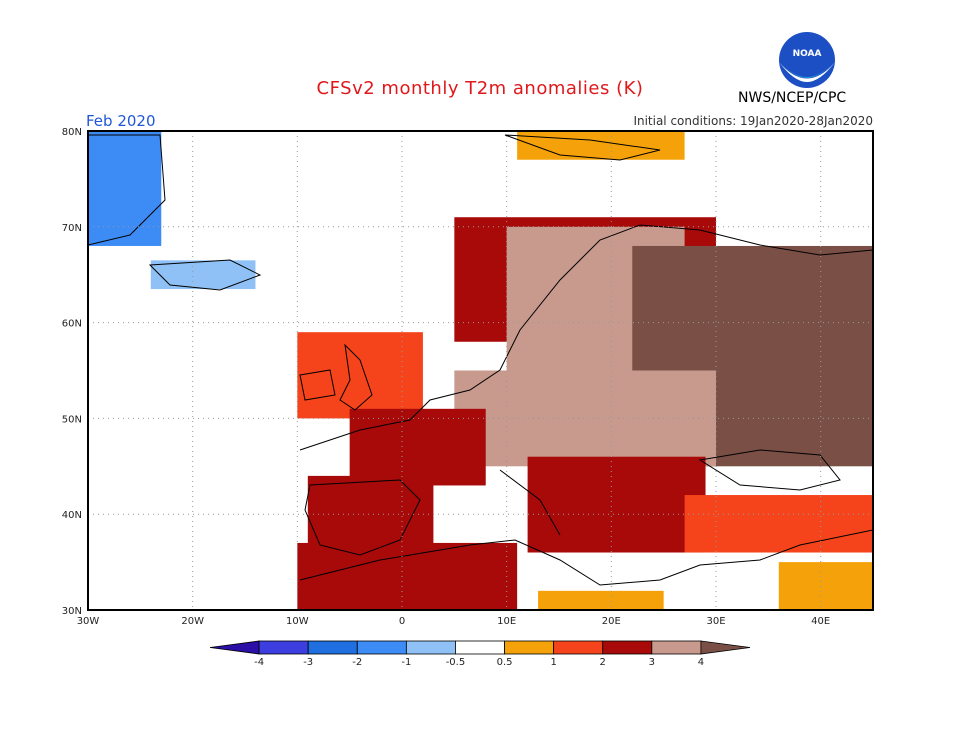 The image size is (960, 742). Describe the element at coordinates (308, 662) in the screenshot. I see `colorbar-label: -3` at that location.